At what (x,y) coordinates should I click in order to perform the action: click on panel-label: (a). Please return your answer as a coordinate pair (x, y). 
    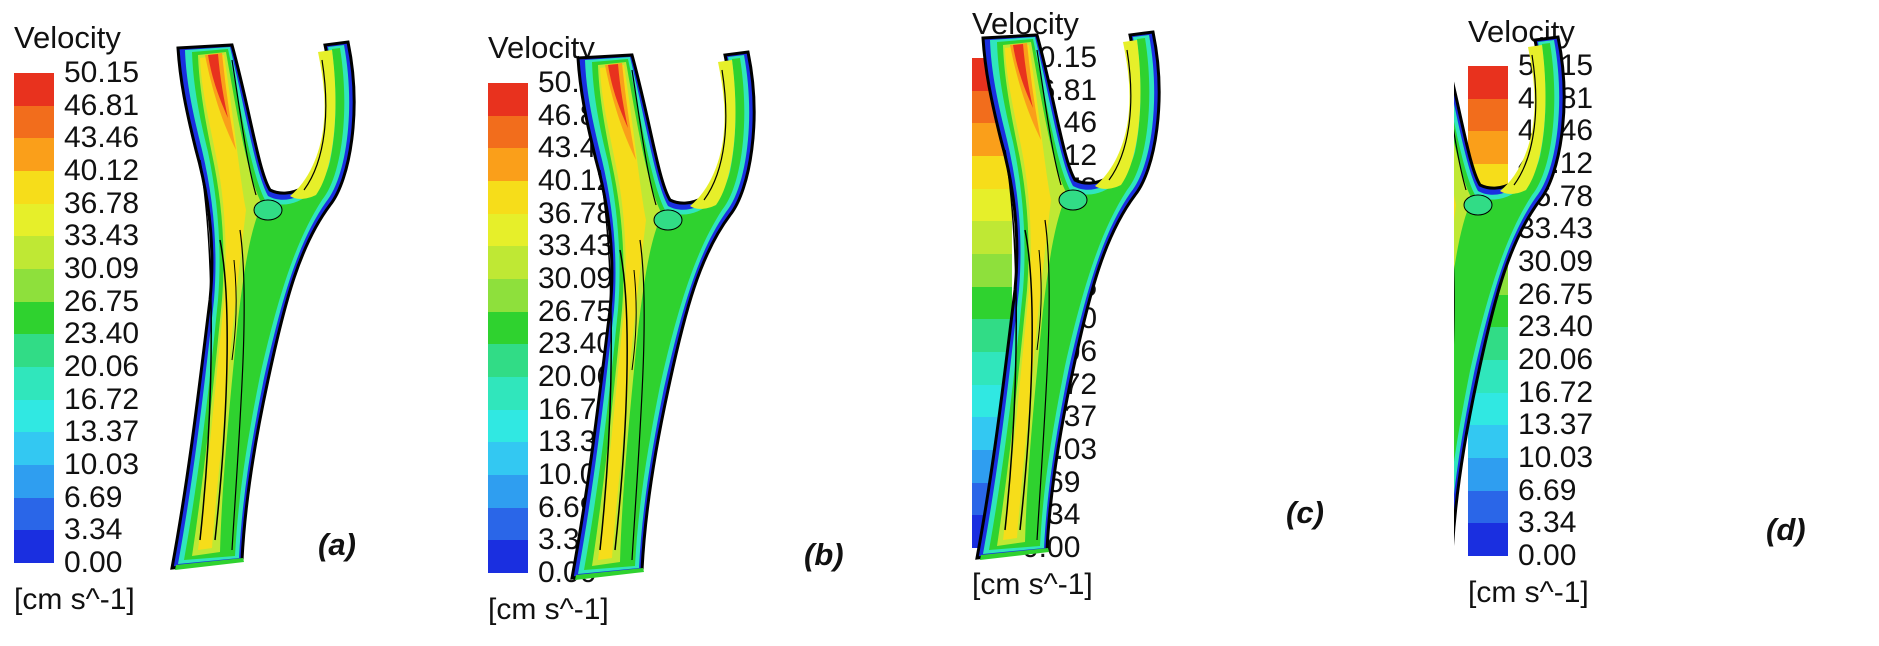
    Looking at the image, I should click on (337, 544).